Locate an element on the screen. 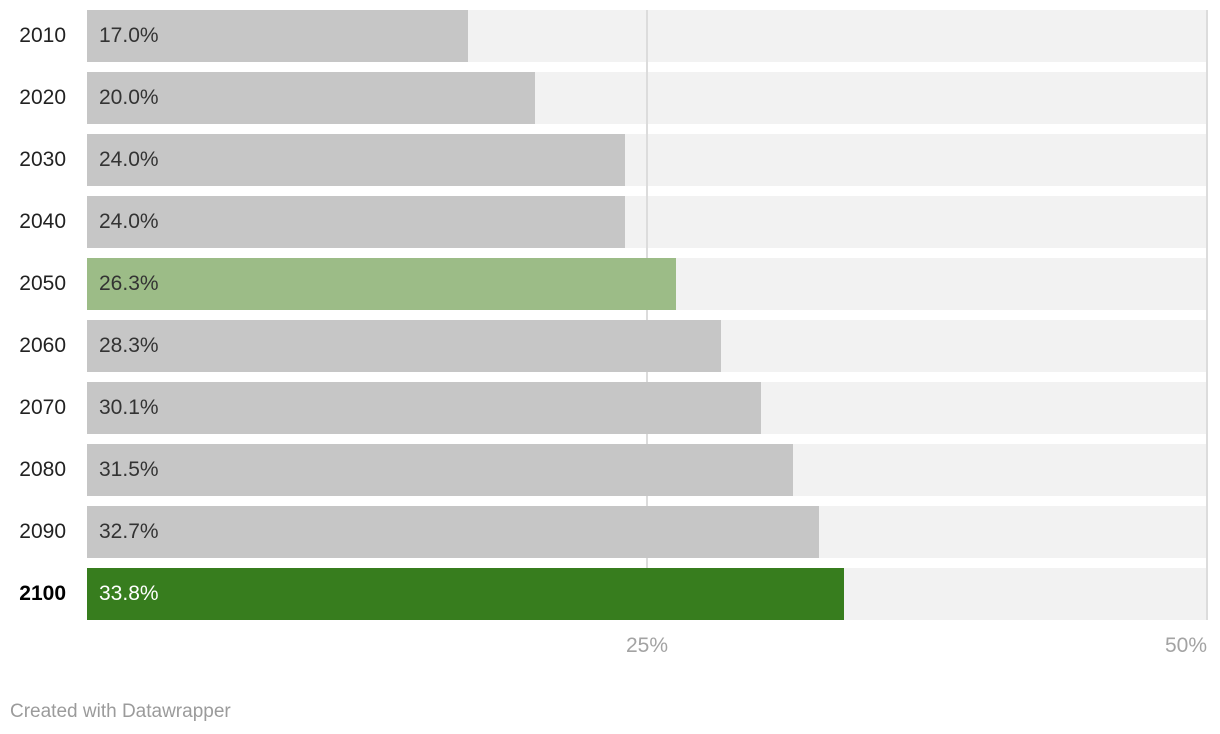 The image size is (1220, 734). category-label: 2080 is located at coordinates (42, 469).